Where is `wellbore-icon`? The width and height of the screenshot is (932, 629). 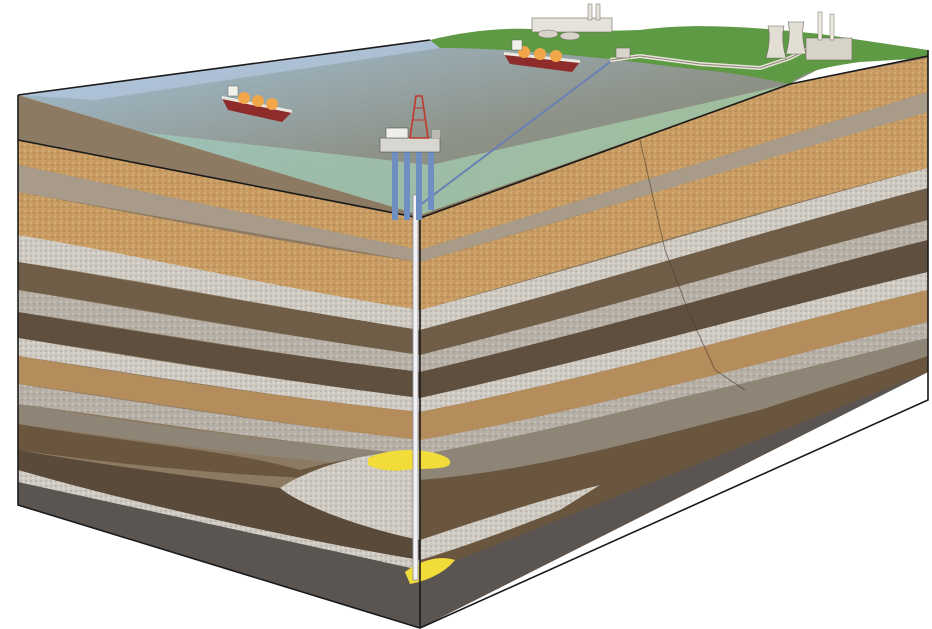 wellbore-icon is located at coordinates (415, 387).